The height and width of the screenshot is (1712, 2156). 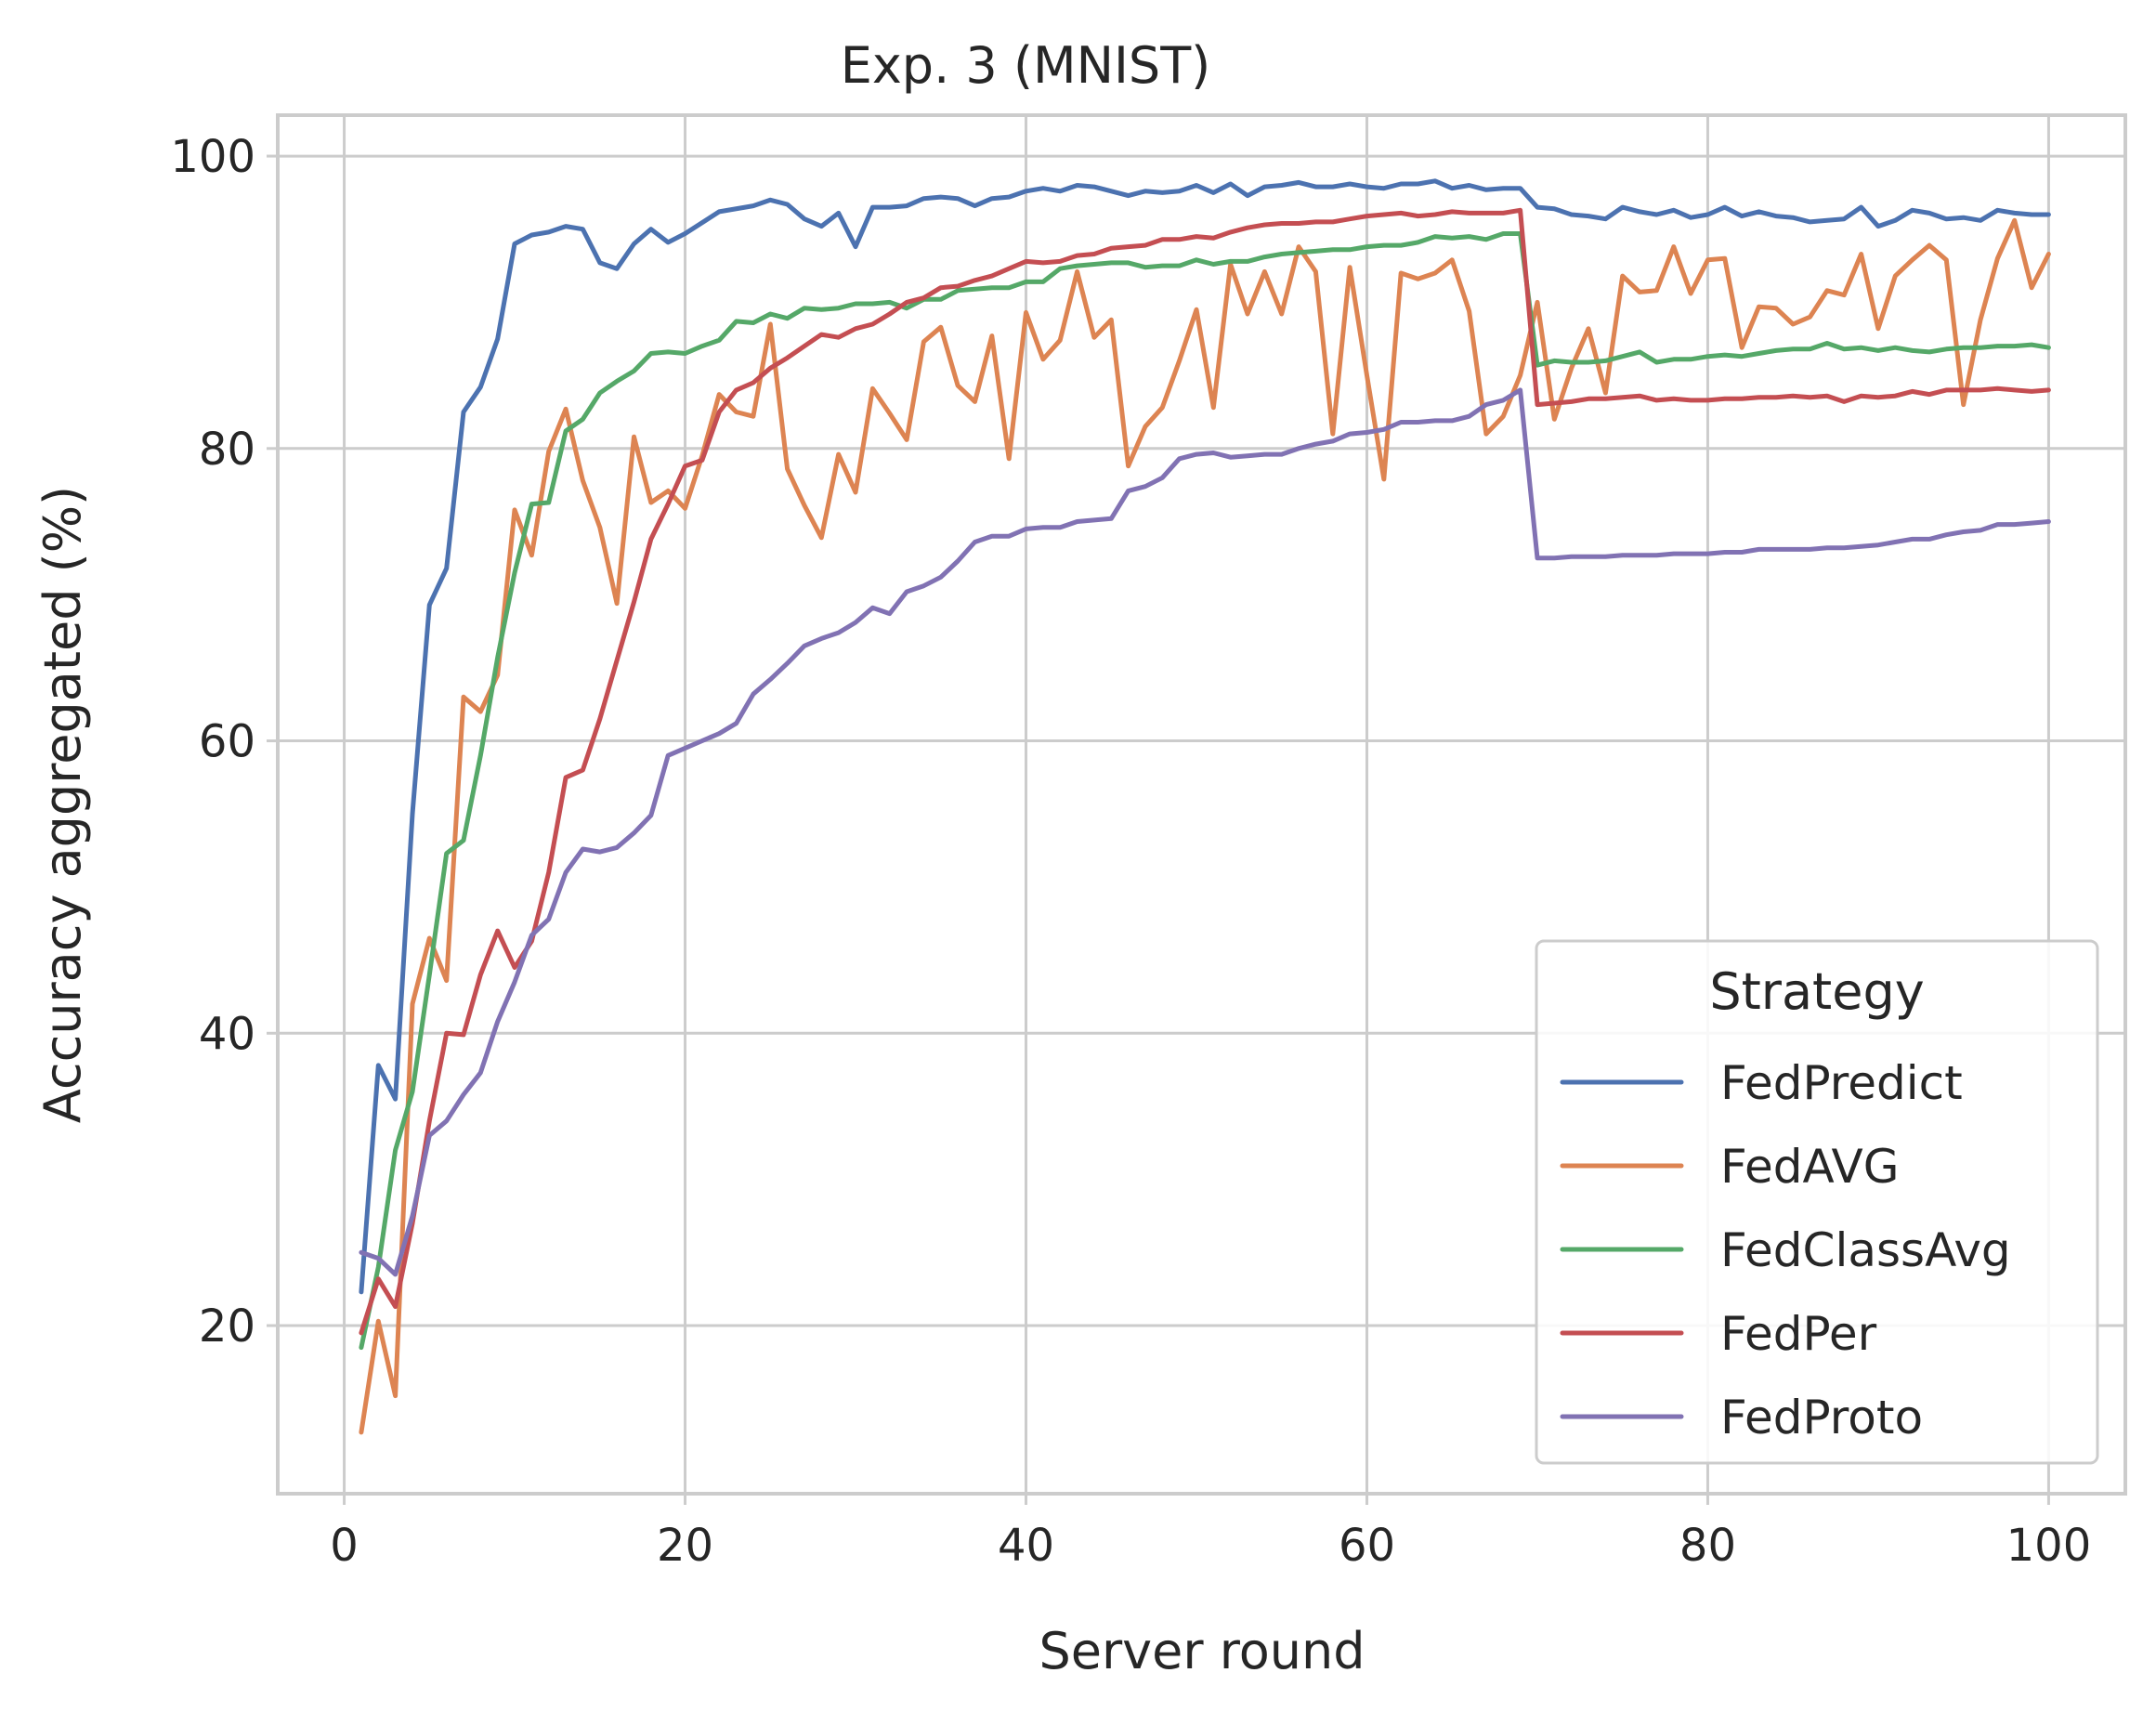 What do you see at coordinates (1718, 1334) in the screenshot?
I see `legend-item-fedper: FedPer` at bounding box center [1718, 1334].